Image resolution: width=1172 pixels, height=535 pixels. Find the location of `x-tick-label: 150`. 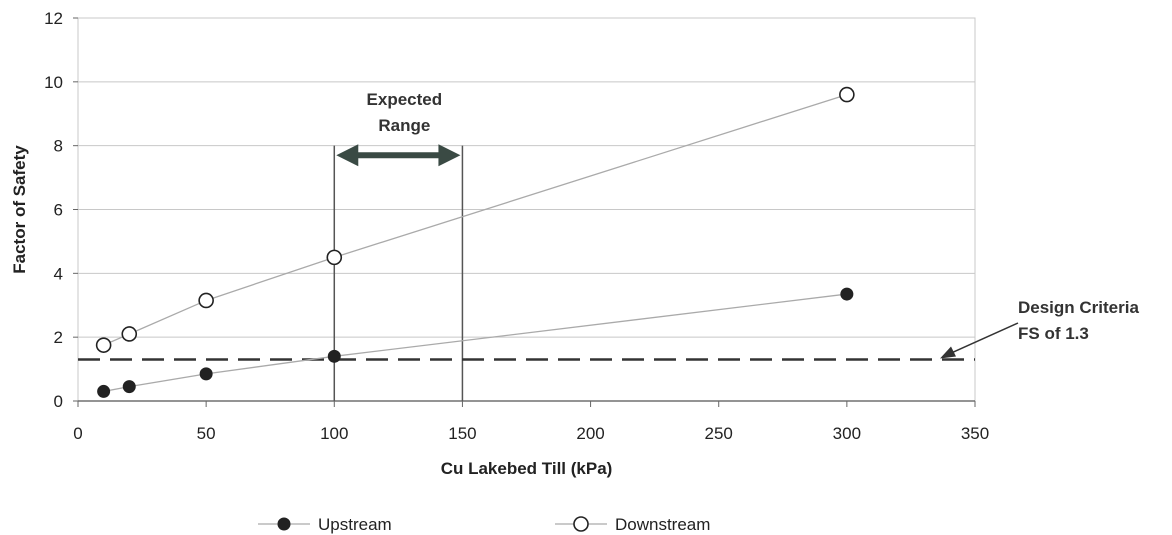

x-tick-label: 150 is located at coordinates (462, 433).